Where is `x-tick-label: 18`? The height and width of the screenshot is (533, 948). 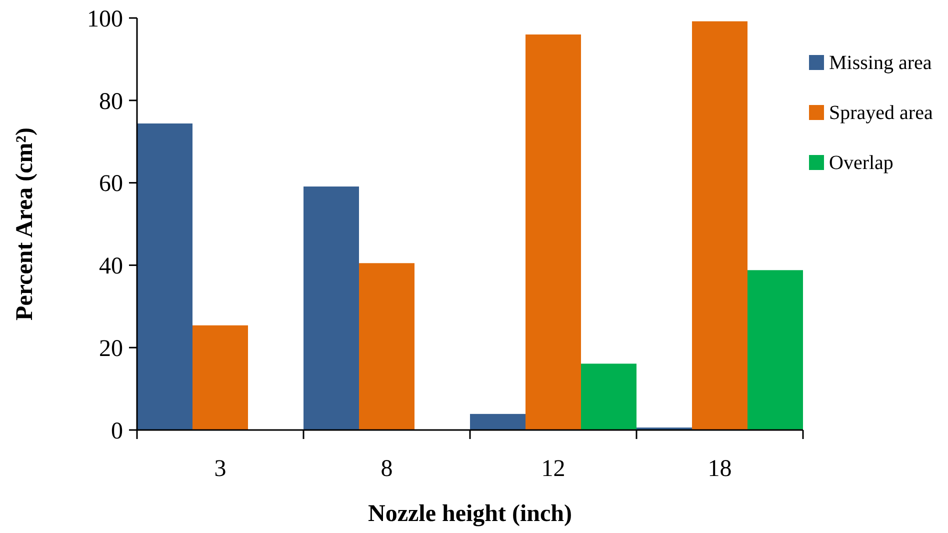
x-tick-label: 18 is located at coordinates (720, 469).